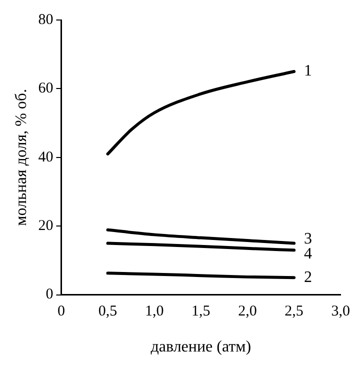  What do you see at coordinates (46, 157) in the screenshot?
I see `y-tick-label: 40` at bounding box center [46, 157].